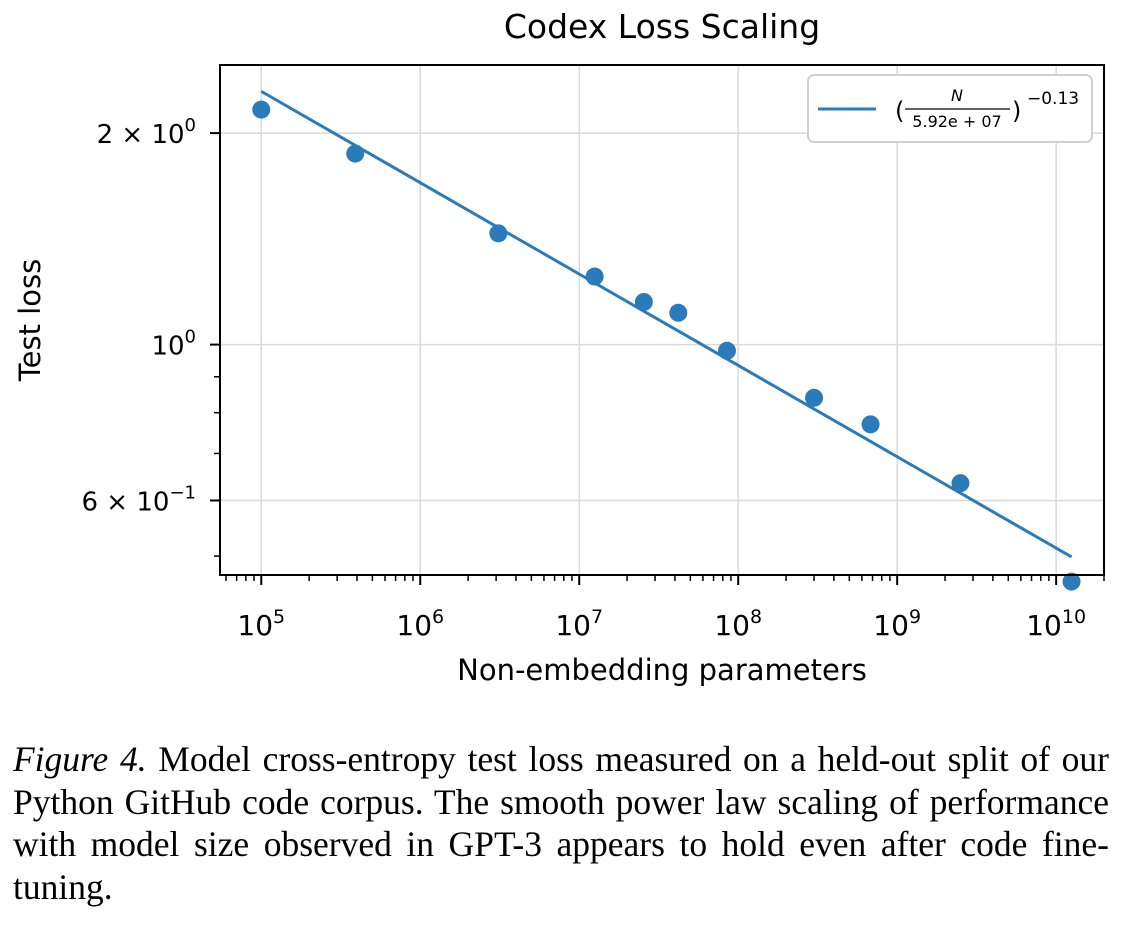 The height and width of the screenshot is (948, 1134). Describe the element at coordinates (662, 670) in the screenshot. I see `x-axis-label: Non-embedding parameters` at that location.